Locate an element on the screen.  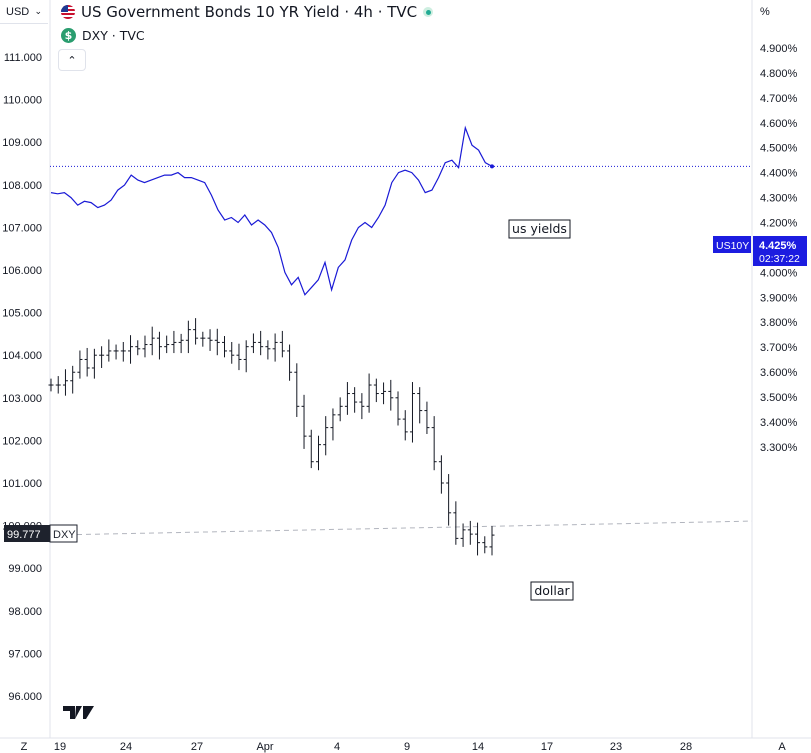
left-axis-tick-label: 96.000 is located at coordinates (25, 697).